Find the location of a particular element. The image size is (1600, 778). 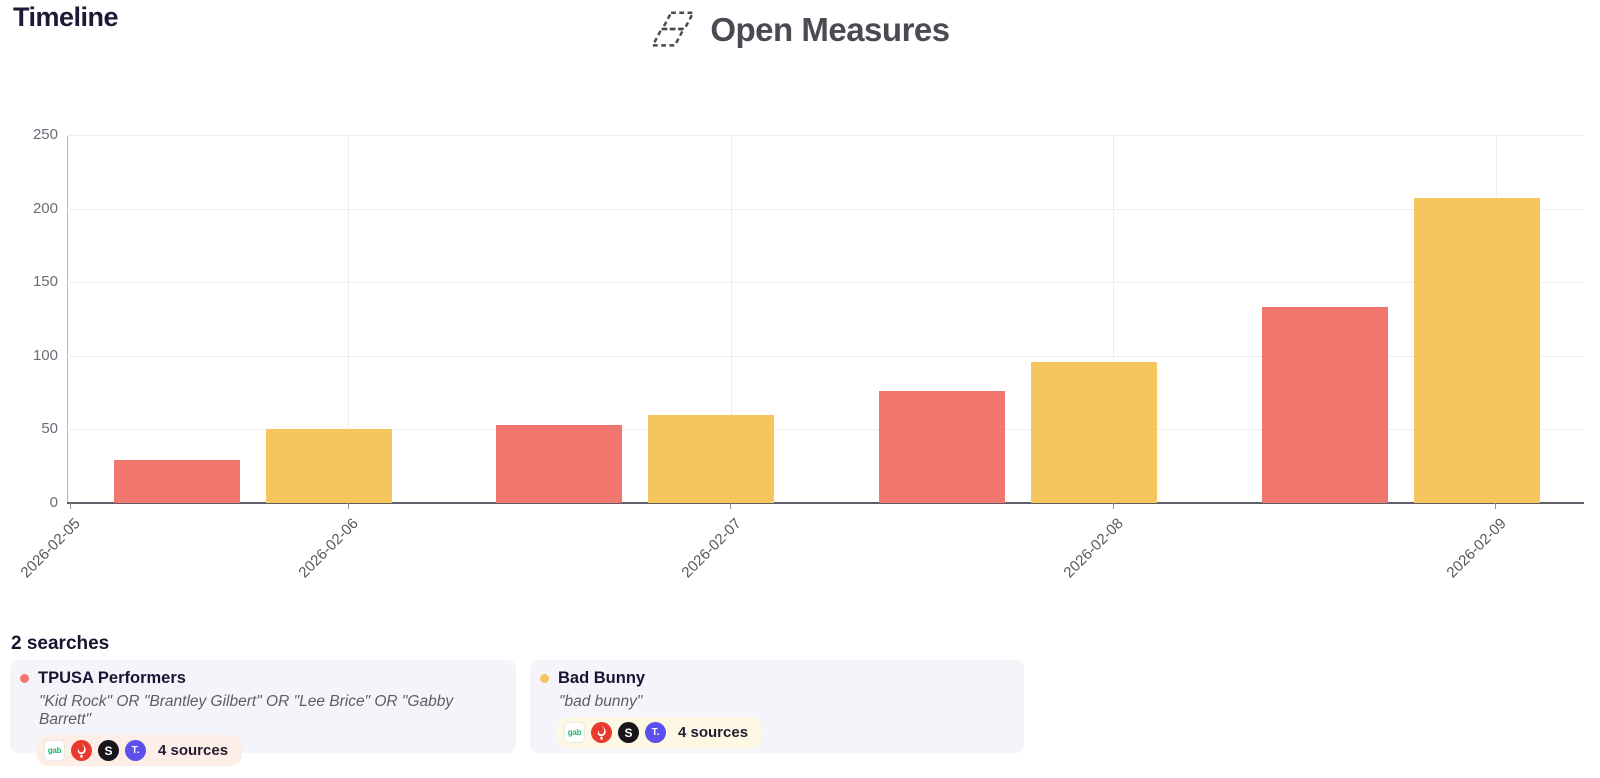

search-card-title: Bad Bunny is located at coordinates (602, 678).